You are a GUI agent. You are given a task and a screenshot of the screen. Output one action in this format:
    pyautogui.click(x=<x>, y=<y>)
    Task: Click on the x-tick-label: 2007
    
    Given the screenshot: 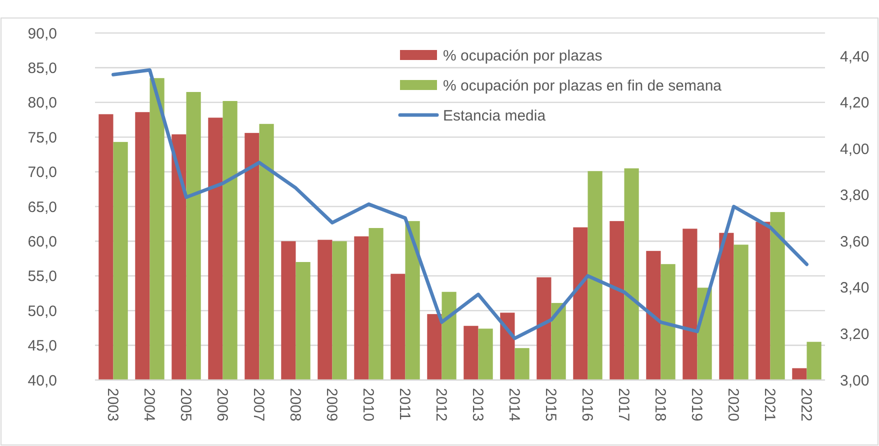 What is the action you would take?
    pyautogui.click(x=258, y=405)
    